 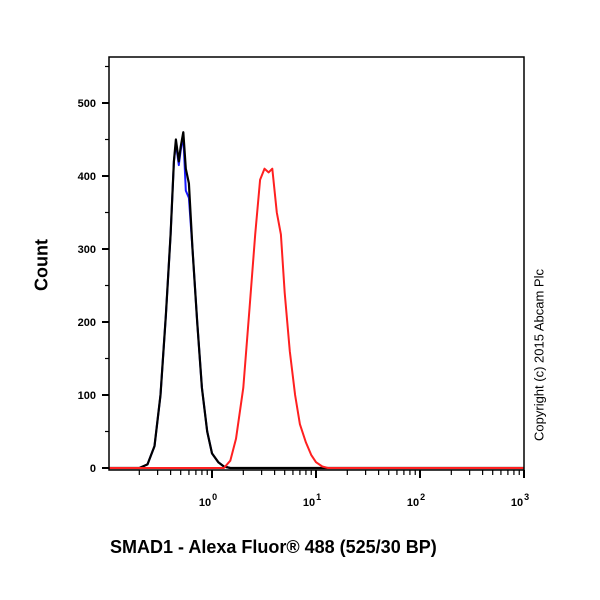 I want to click on y-tick-label: 500, so click(x=87, y=104).